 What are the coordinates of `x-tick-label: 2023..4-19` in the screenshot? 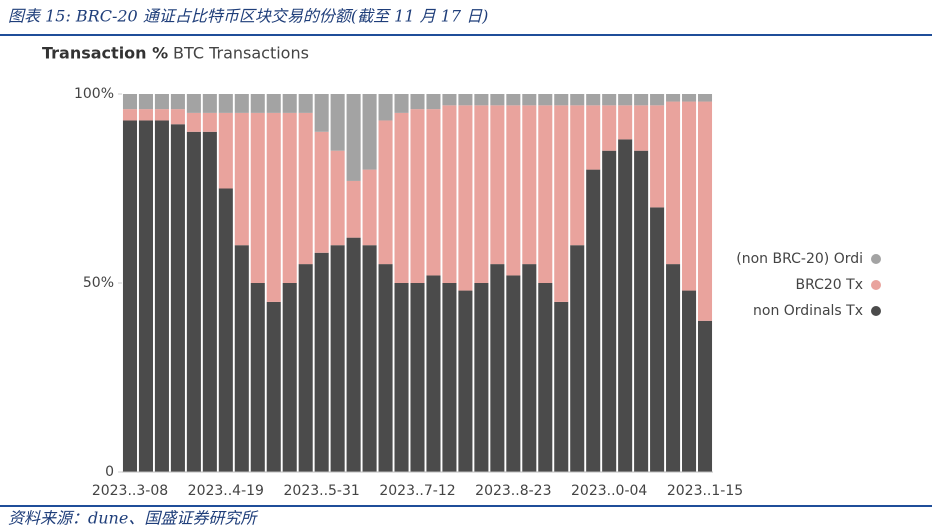 It's located at (226, 491).